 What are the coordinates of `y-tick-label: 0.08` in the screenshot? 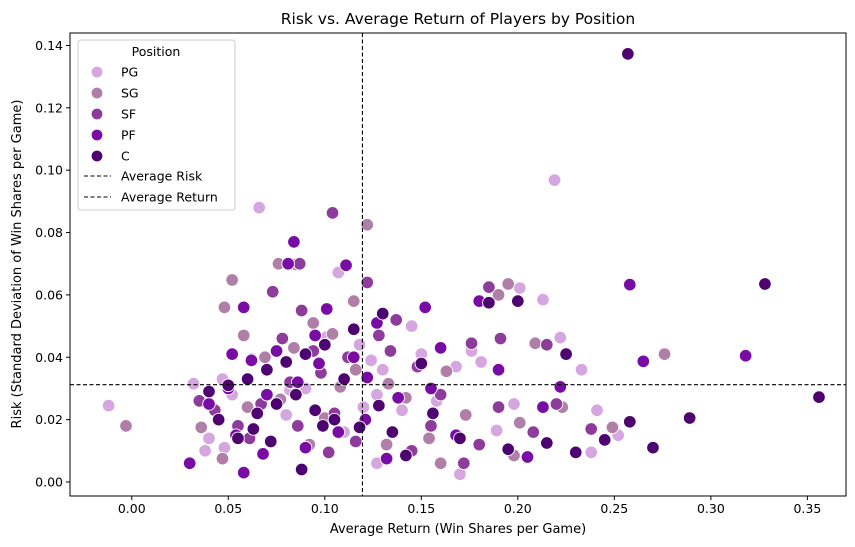 It's located at (49, 232).